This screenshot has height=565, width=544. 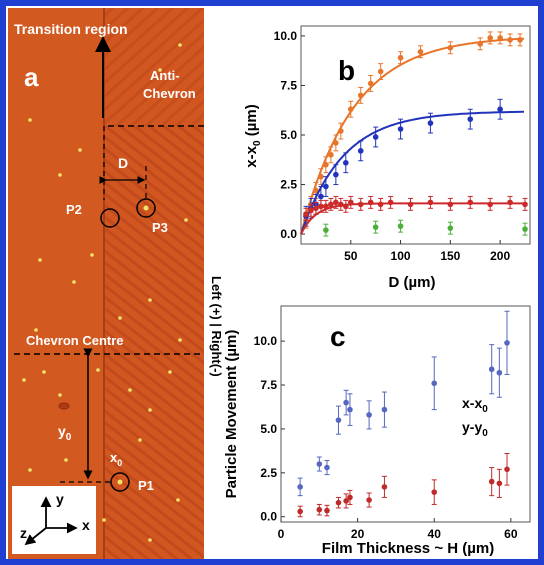 I want to click on chart-b-letter: b, so click(x=346, y=70).